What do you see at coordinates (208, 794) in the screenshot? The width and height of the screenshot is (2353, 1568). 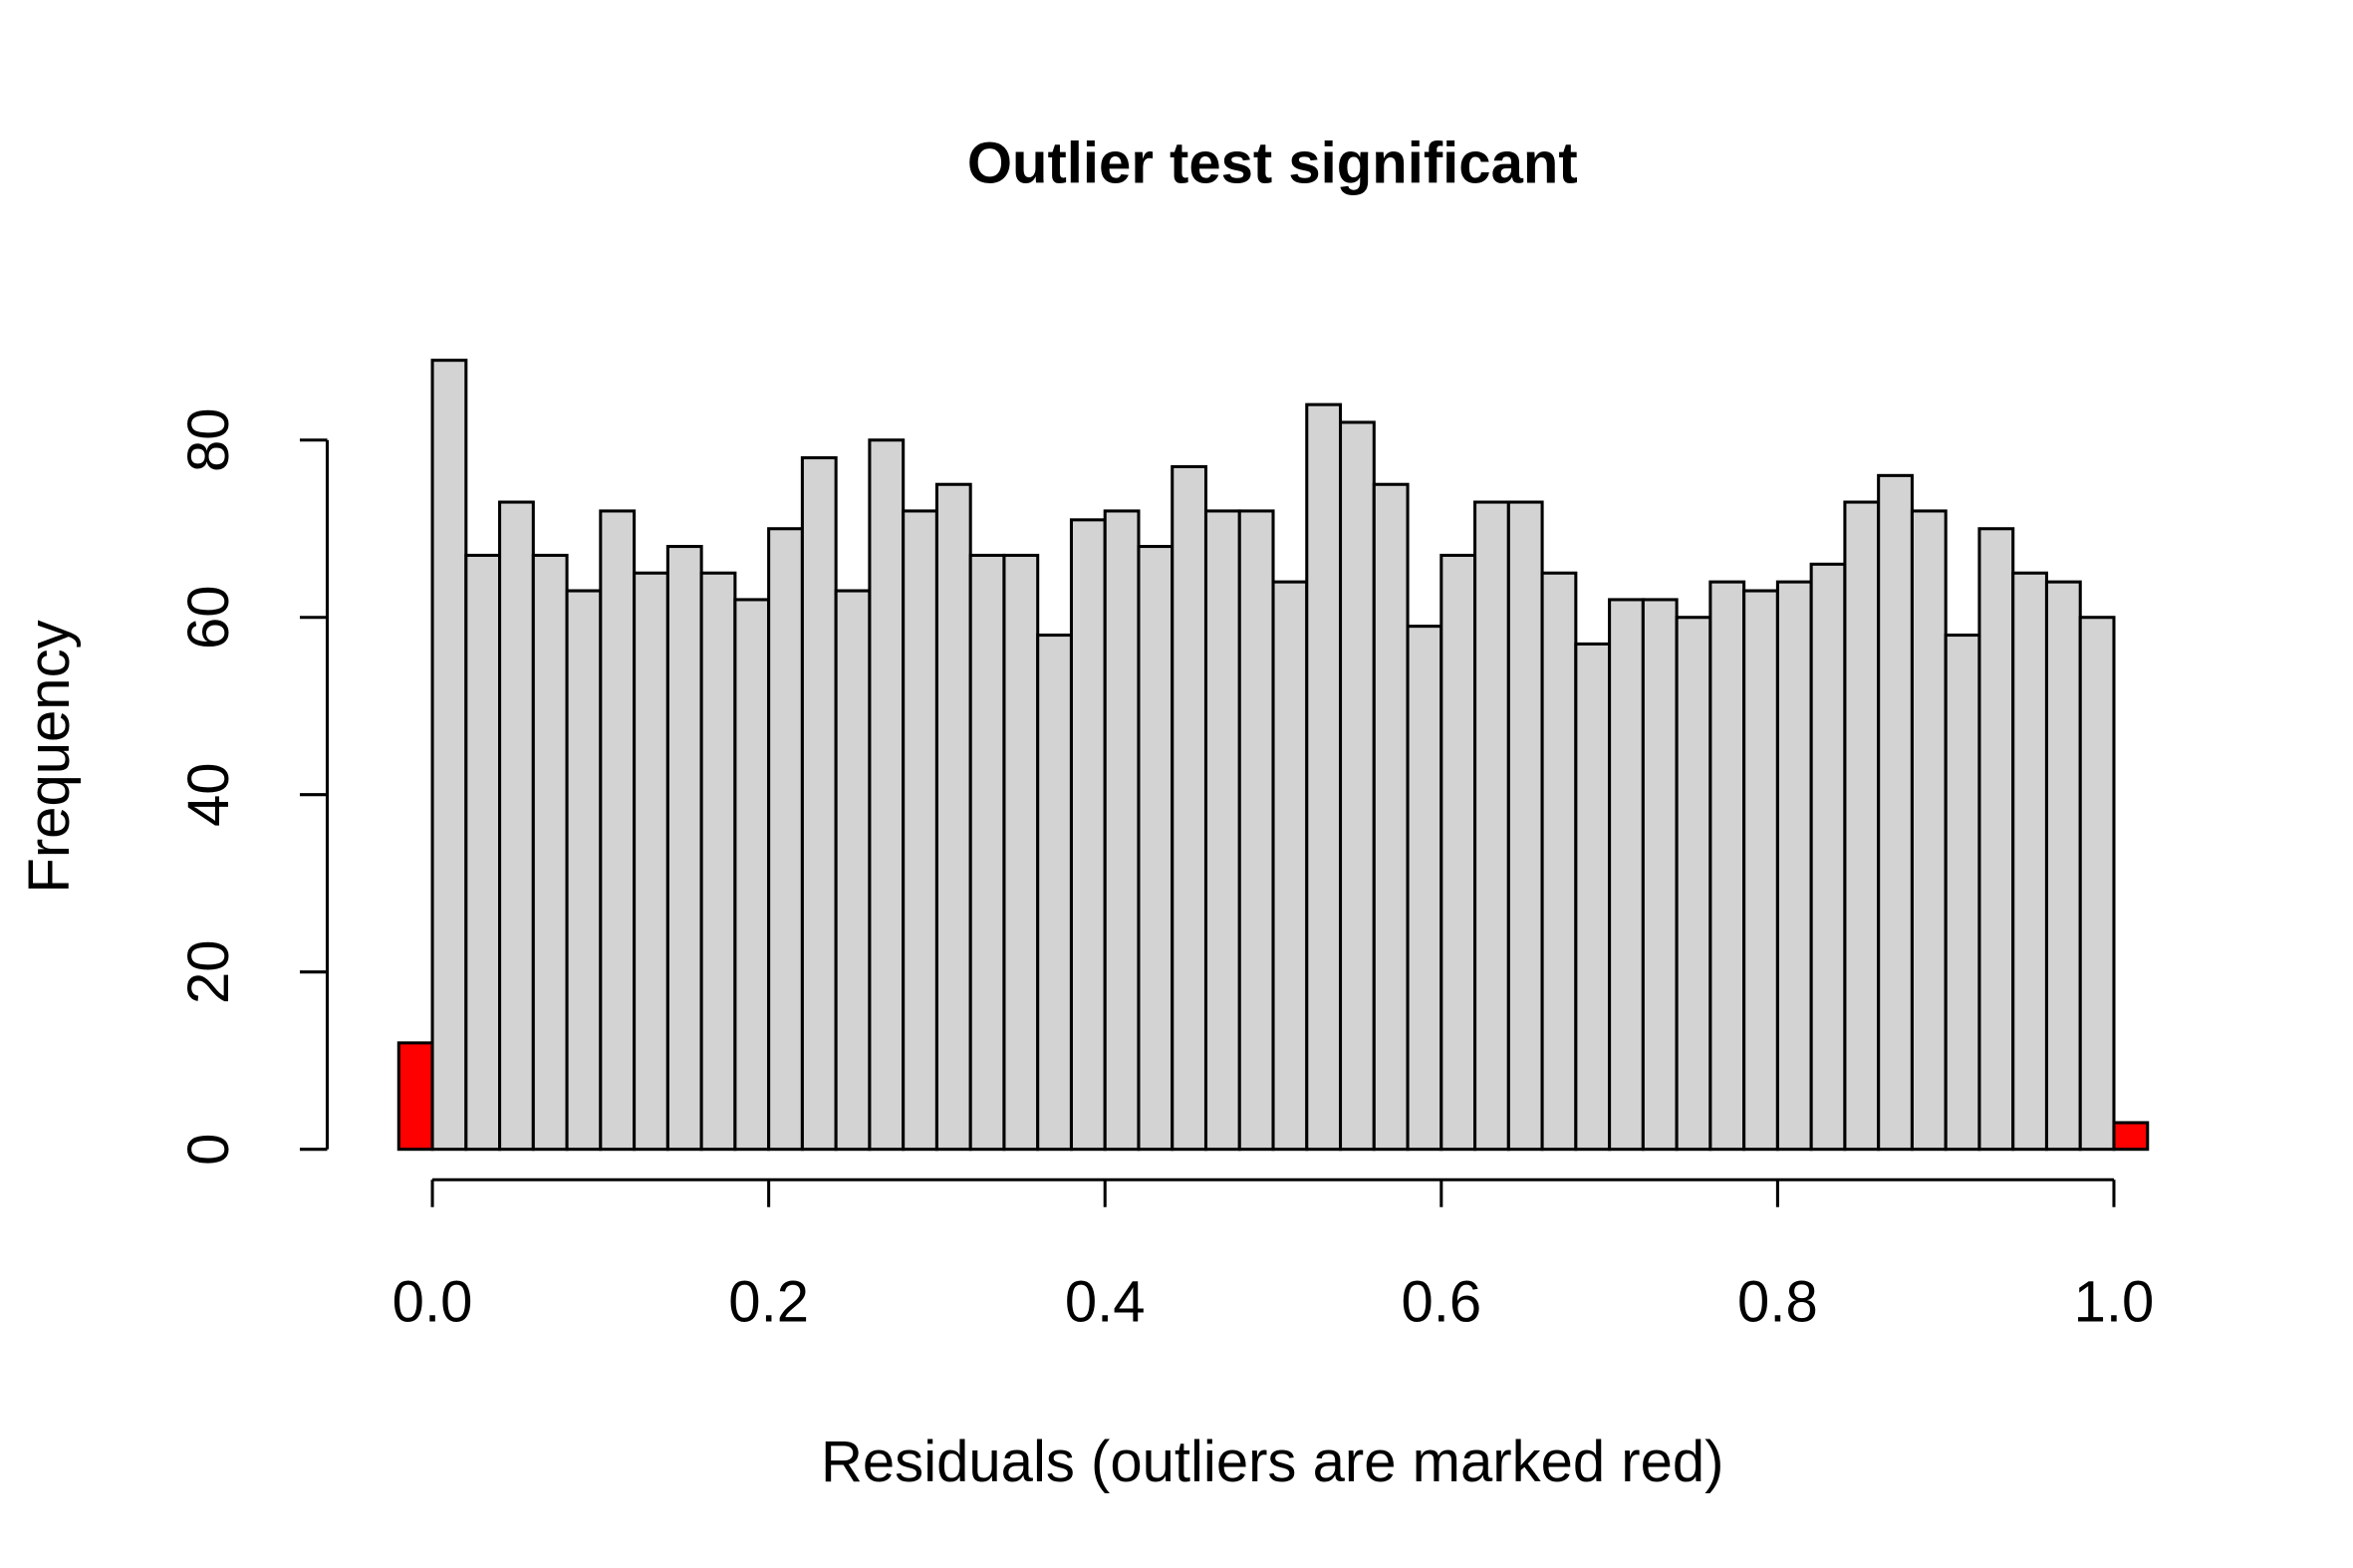 I see `y-tick-label: 40` at bounding box center [208, 794].